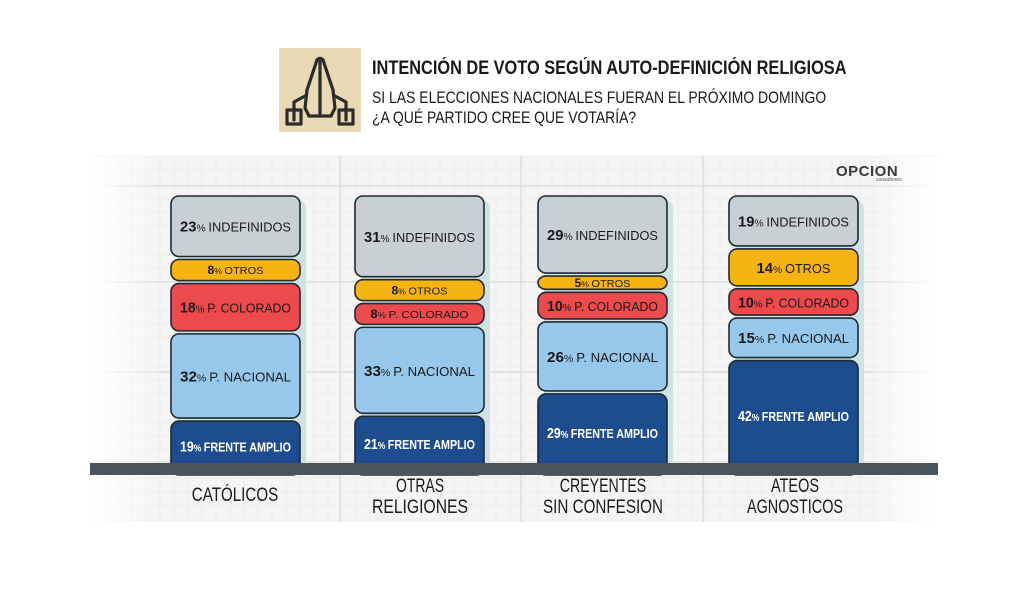 The height and width of the screenshot is (590, 1024). What do you see at coordinates (795, 497) in the screenshot?
I see `category-label: ATEOS AGNOSTICOS` at bounding box center [795, 497].